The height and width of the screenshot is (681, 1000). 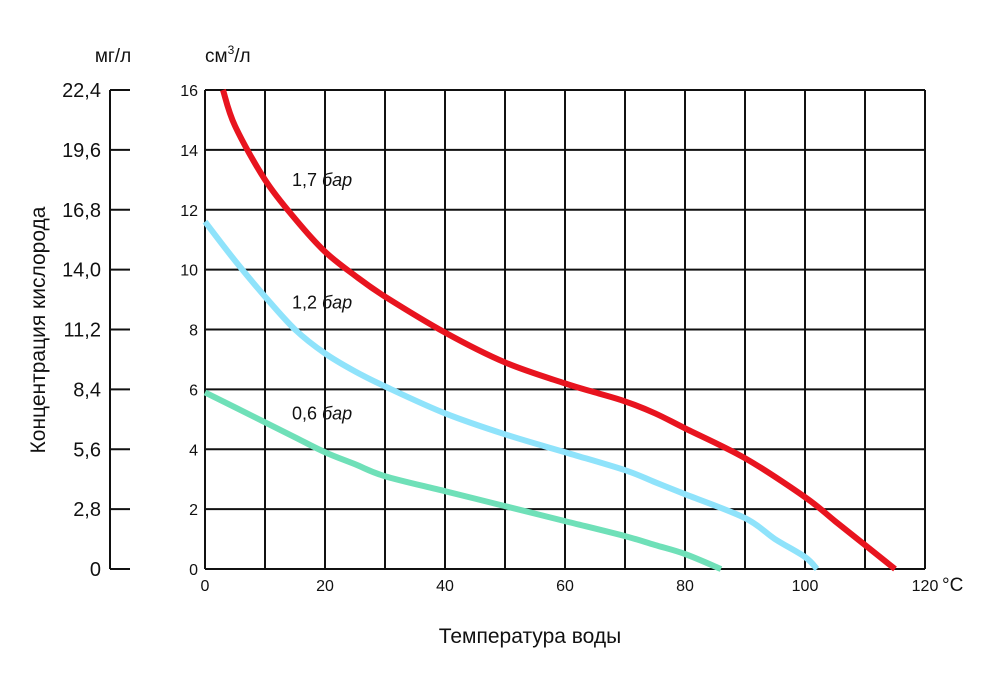 I want to click on y-tick-label: 6, so click(x=193, y=390).